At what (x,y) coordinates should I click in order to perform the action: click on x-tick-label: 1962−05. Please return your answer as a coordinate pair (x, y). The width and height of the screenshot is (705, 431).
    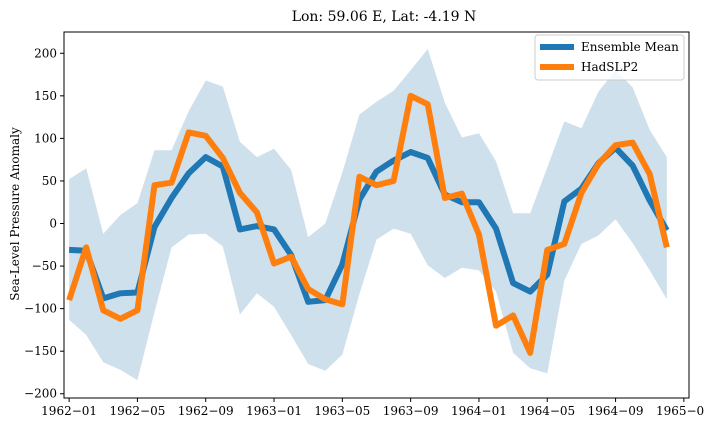
    Looking at the image, I should click on (137, 411).